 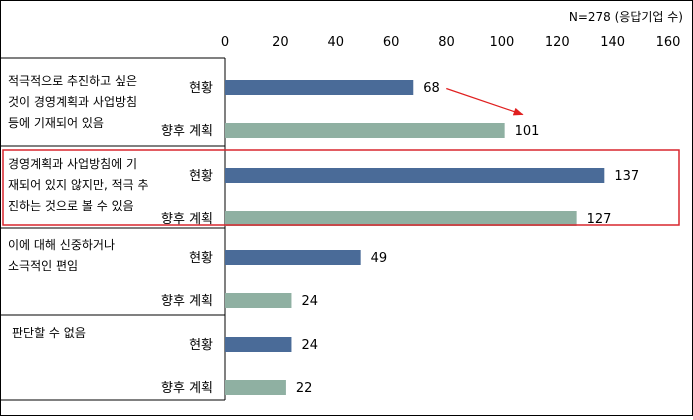 What do you see at coordinates (72, 164) in the screenshot?
I see `category-label-line: 경영계획과 사업방침에 기` at bounding box center [72, 164].